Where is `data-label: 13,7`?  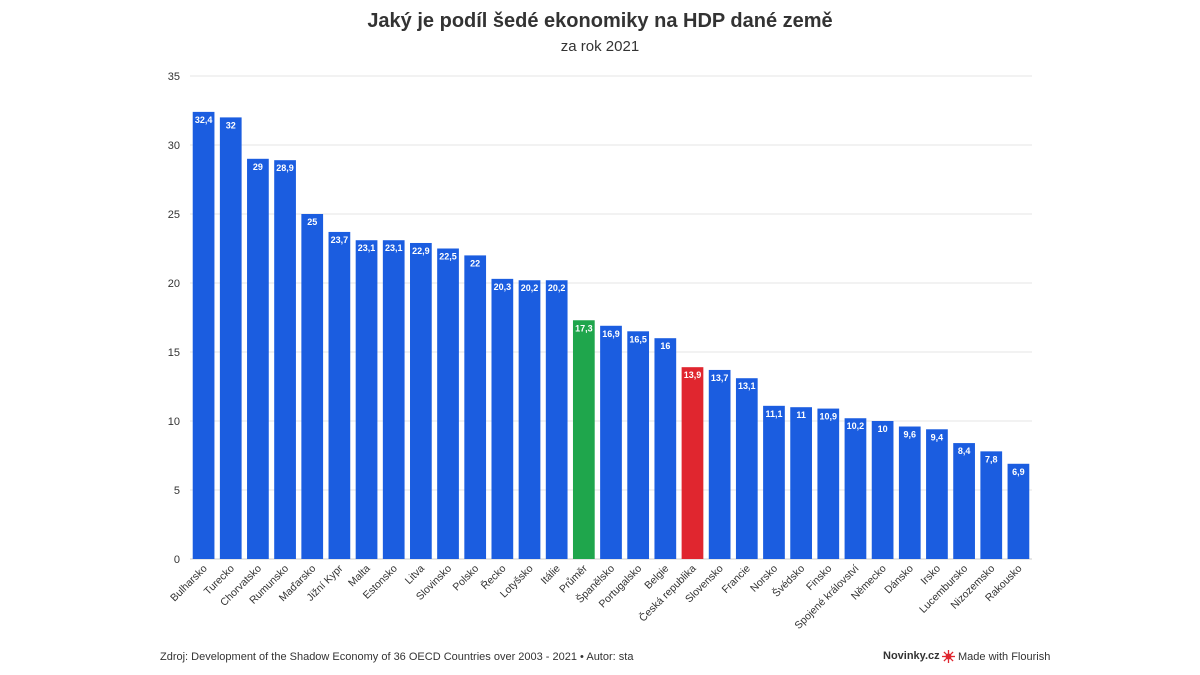 data-label: 13,7 is located at coordinates (720, 378).